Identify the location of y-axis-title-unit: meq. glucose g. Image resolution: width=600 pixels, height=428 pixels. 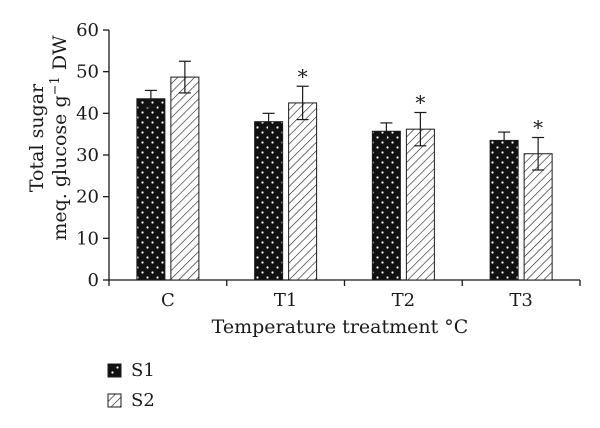
(60, 167).